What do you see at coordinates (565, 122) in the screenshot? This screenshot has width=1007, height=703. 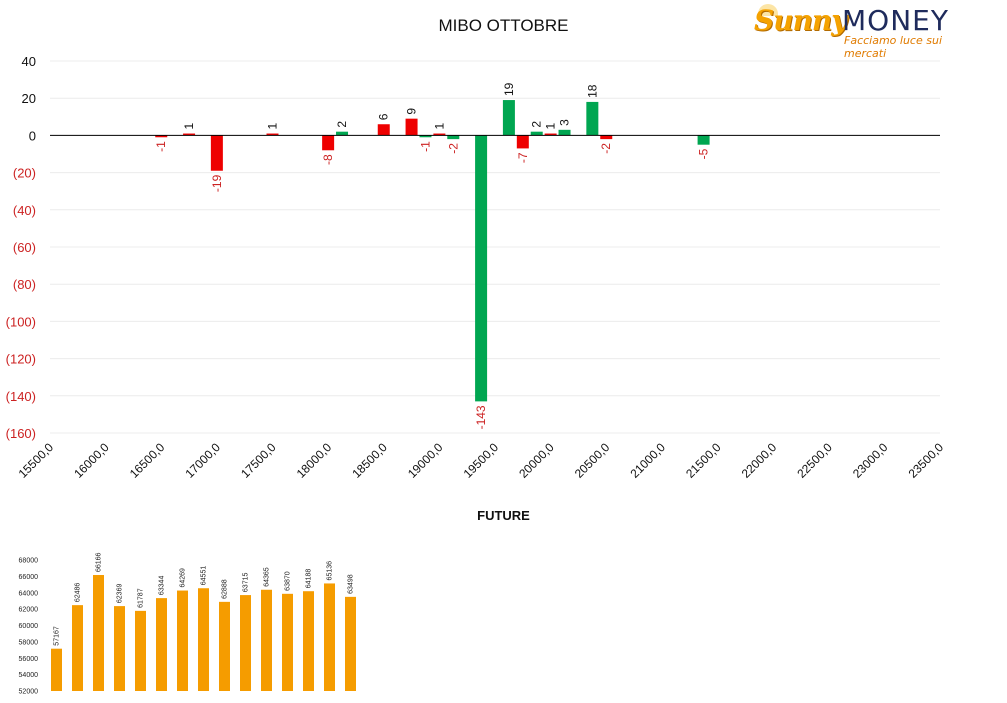 I see `data-label: 3` at bounding box center [565, 122].